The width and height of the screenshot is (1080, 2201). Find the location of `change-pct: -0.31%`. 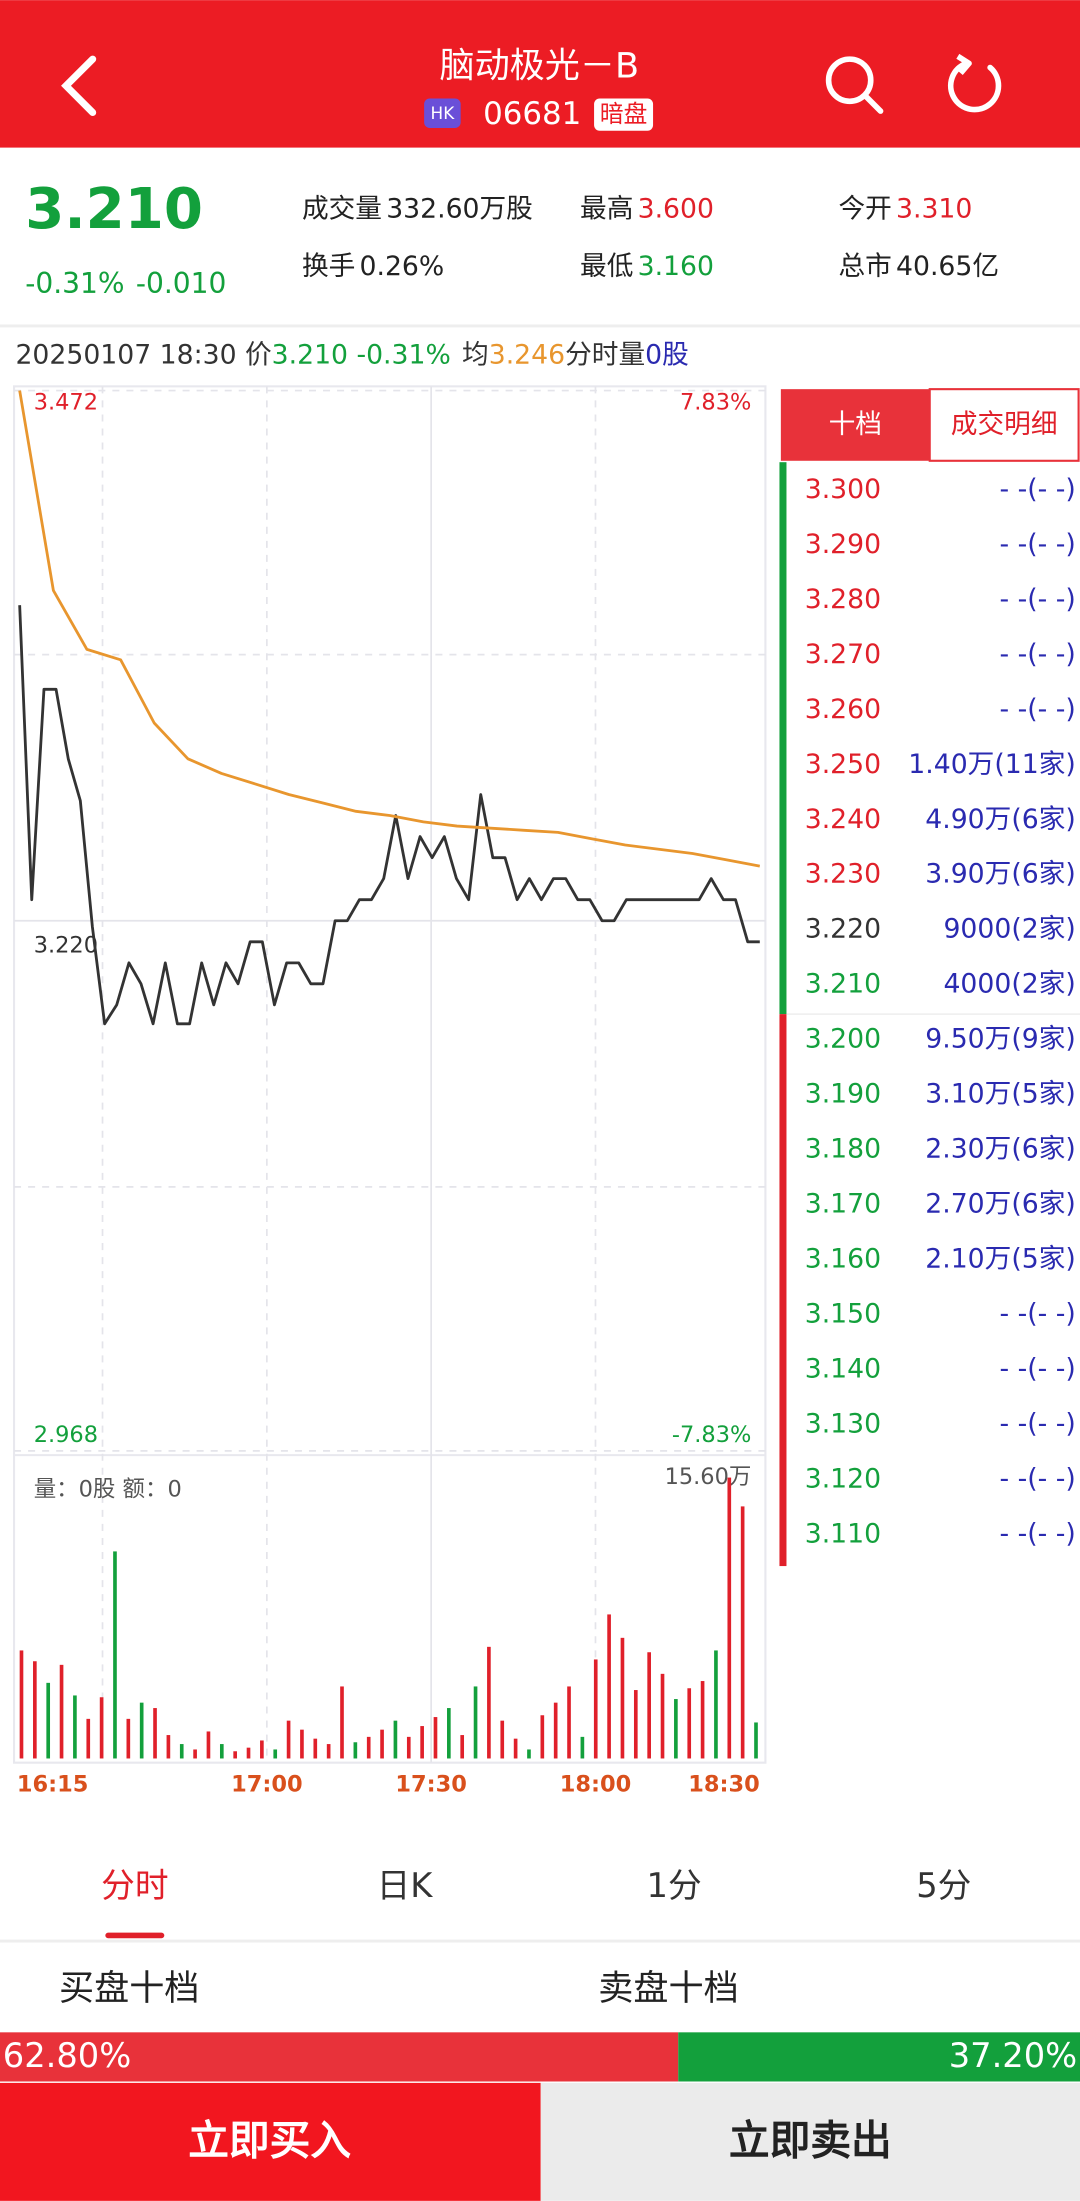

change-pct: -0.31% is located at coordinates (74, 283).